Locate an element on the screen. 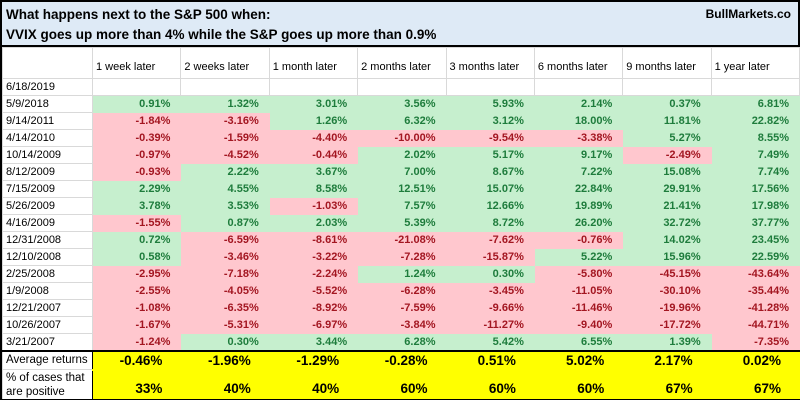 The image size is (800, 400). value-cell: -43.64% is located at coordinates (755, 274).